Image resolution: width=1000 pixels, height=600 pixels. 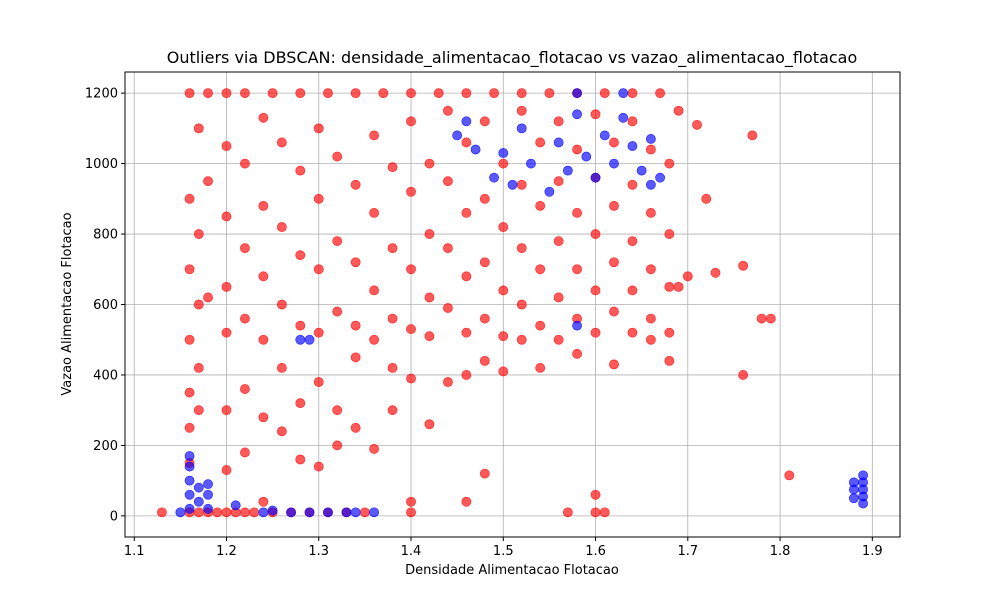 I want to click on y-tick-label: 1000, so click(x=101, y=164).